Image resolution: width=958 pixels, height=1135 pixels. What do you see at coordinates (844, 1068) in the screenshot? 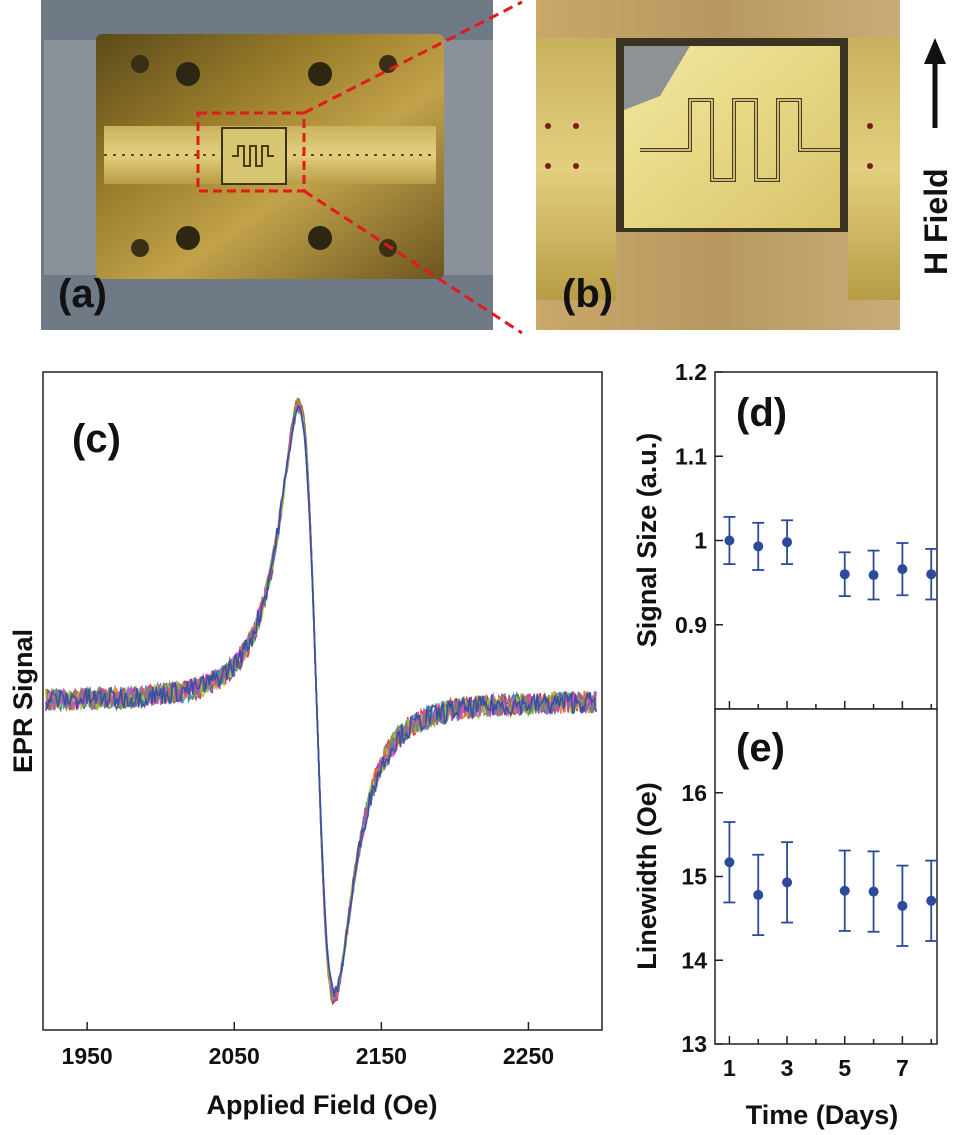
I see `x-tick-label: 5` at bounding box center [844, 1068].